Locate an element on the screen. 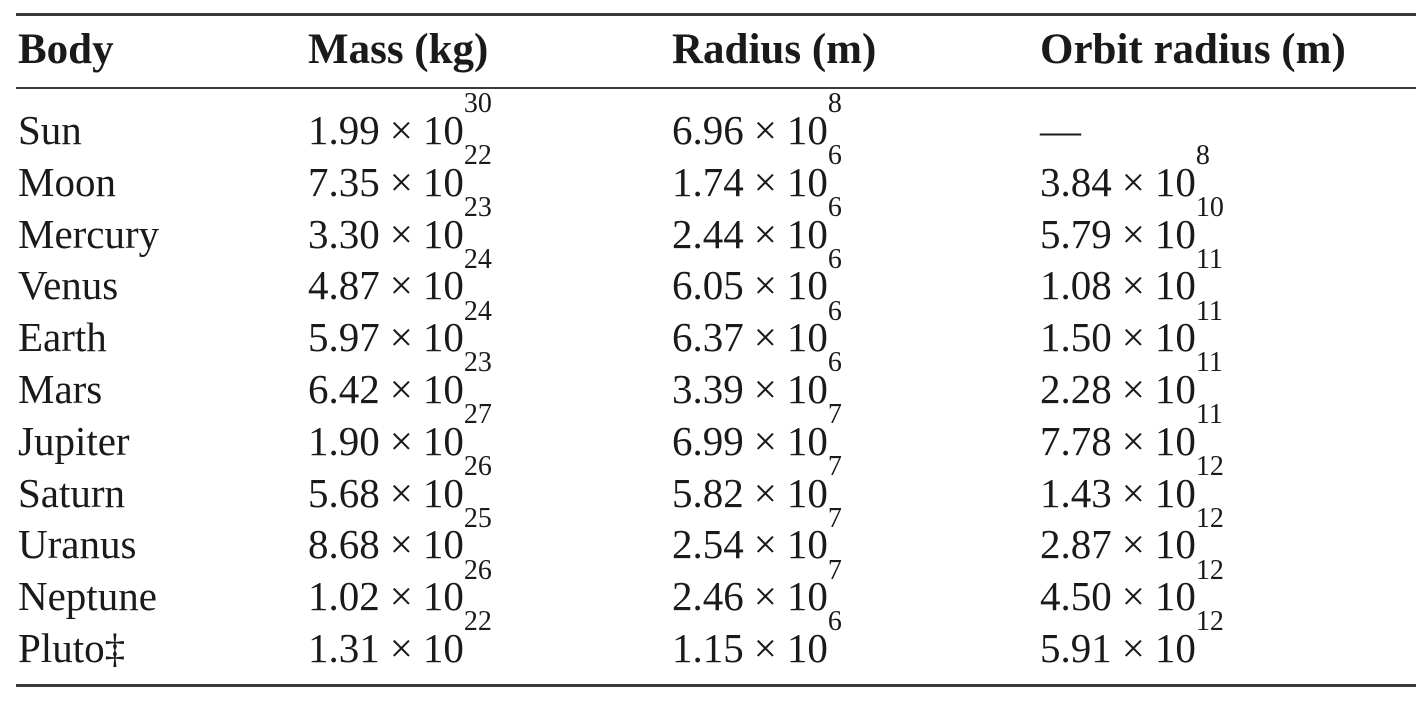 The image size is (1420, 702). mantissa: 7.78 is located at coordinates (1076, 440).